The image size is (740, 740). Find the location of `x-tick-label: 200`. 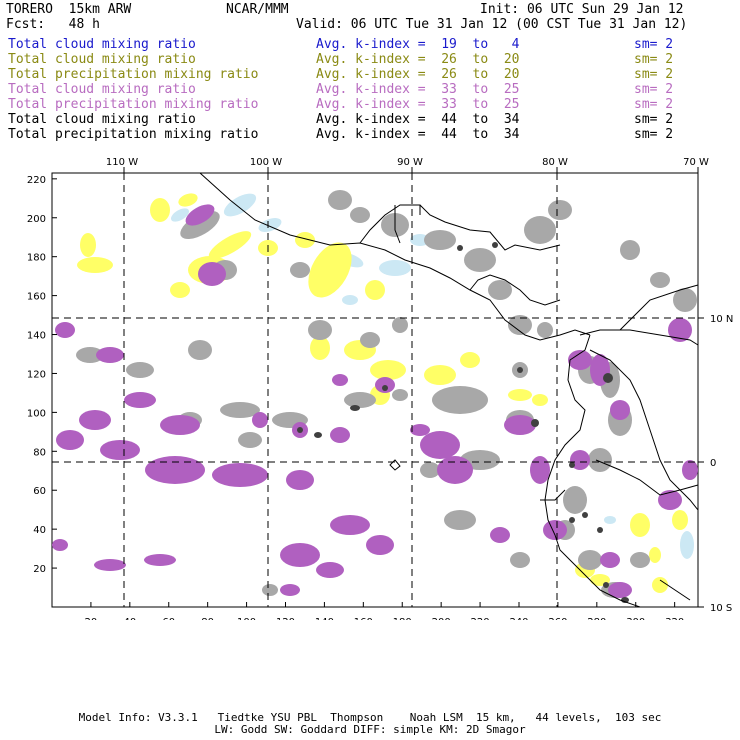

x-tick-label: 200 is located at coordinates (441, 618).